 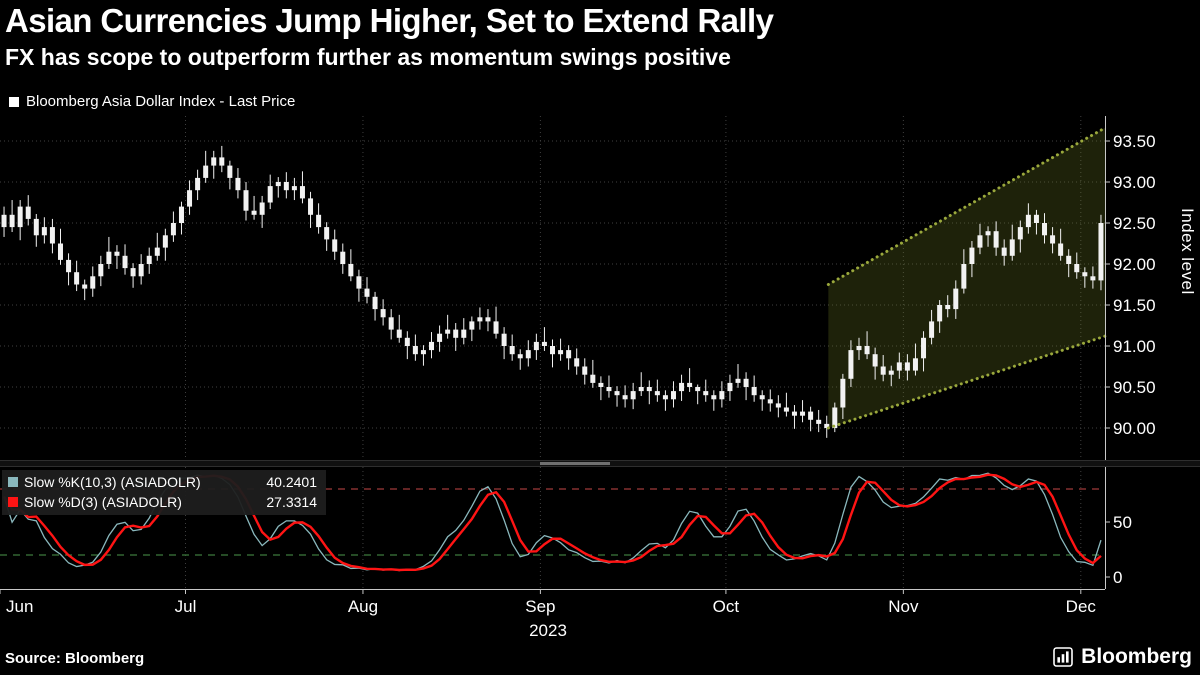 What do you see at coordinates (1134, 305) in the screenshot?
I see `y-axis-tick-label: 91.50` at bounding box center [1134, 305].